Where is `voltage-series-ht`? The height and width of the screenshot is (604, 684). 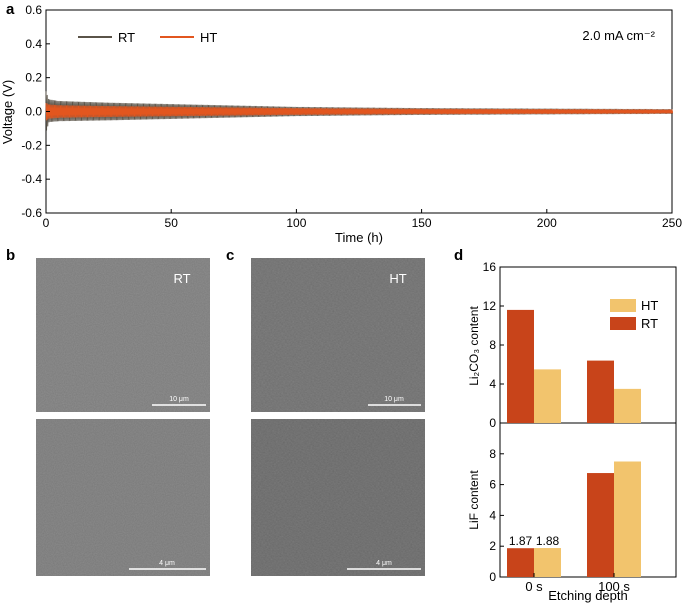 voltage-series-ht is located at coordinates (359, 112).